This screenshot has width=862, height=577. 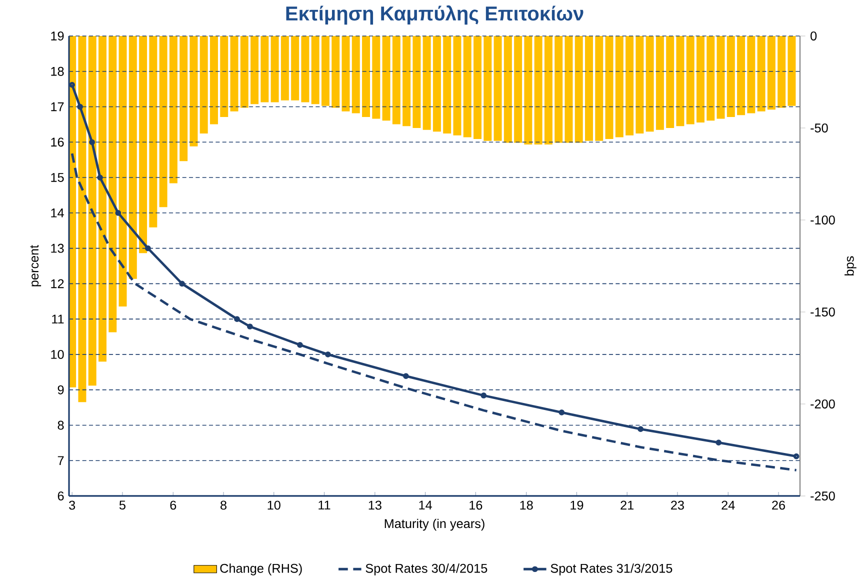 I want to click on x-tick-label: 5, so click(x=122, y=505).